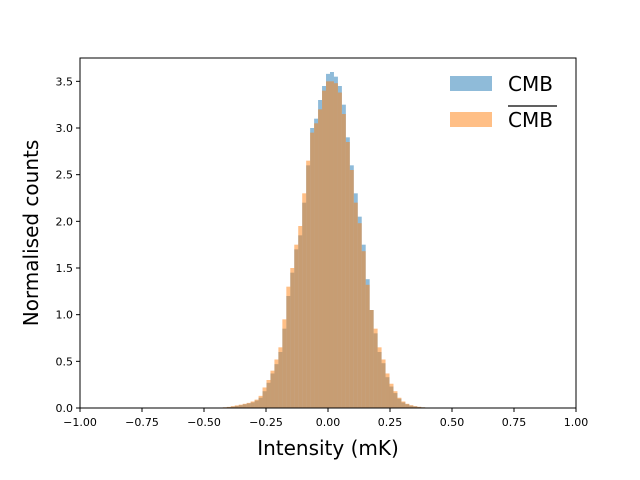  What do you see at coordinates (31, 233) in the screenshot?
I see `y-axis-label: Normalised counts` at bounding box center [31, 233].